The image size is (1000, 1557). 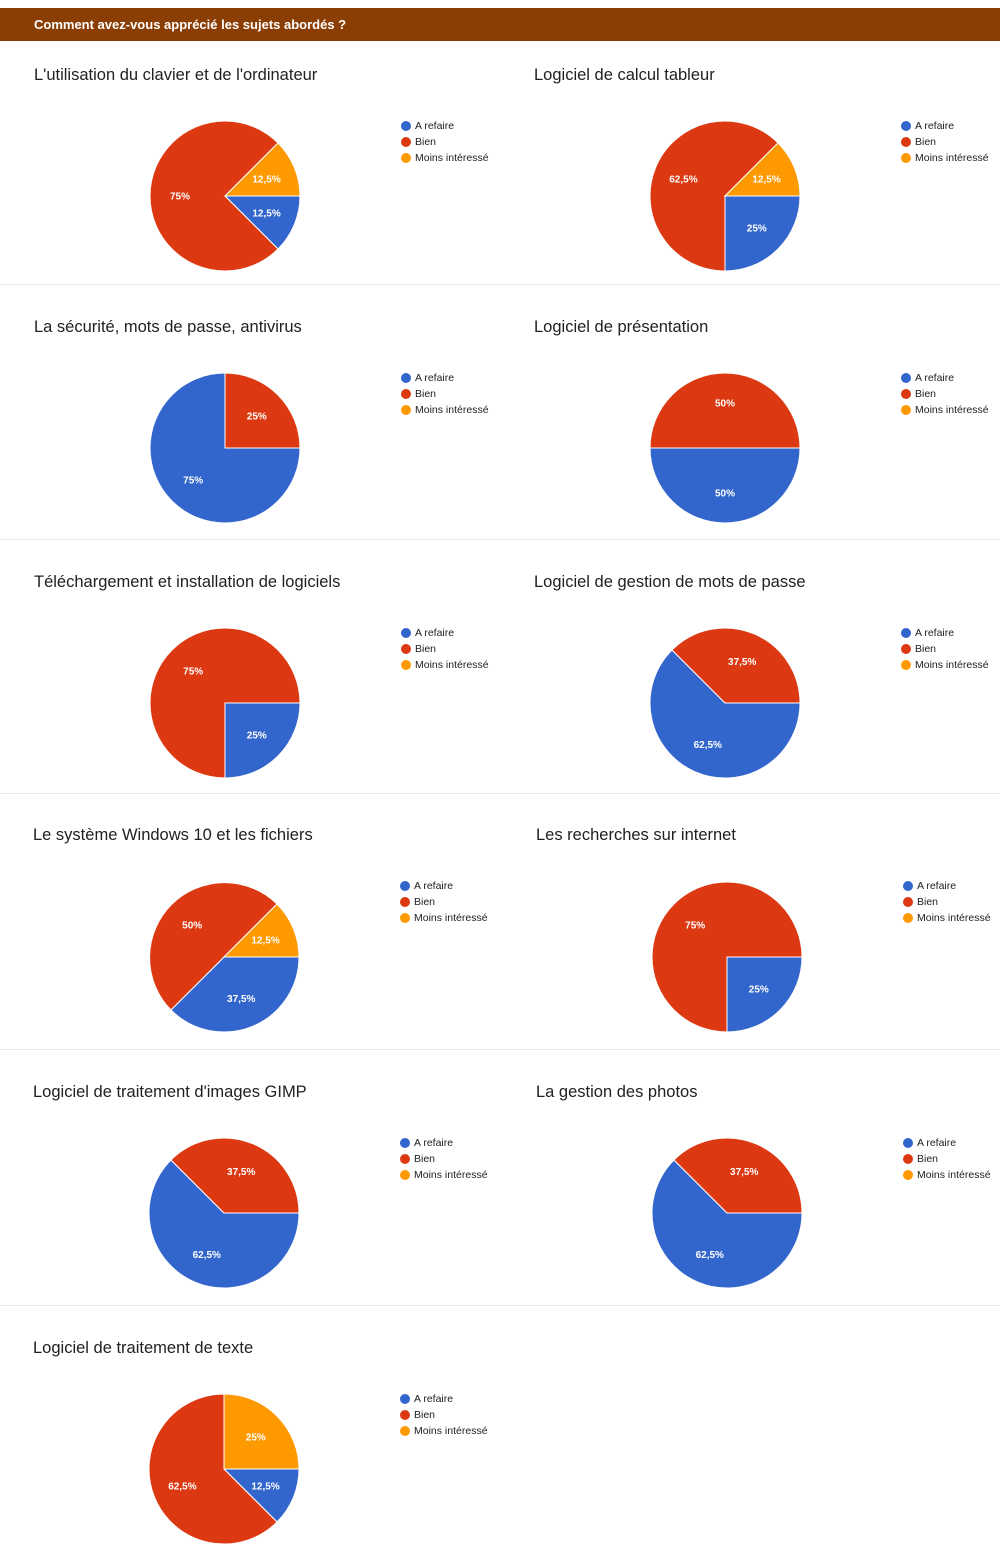 What do you see at coordinates (710, 1255) in the screenshot?
I see `pie-slice-label-a-refaire: 62,5%` at bounding box center [710, 1255].